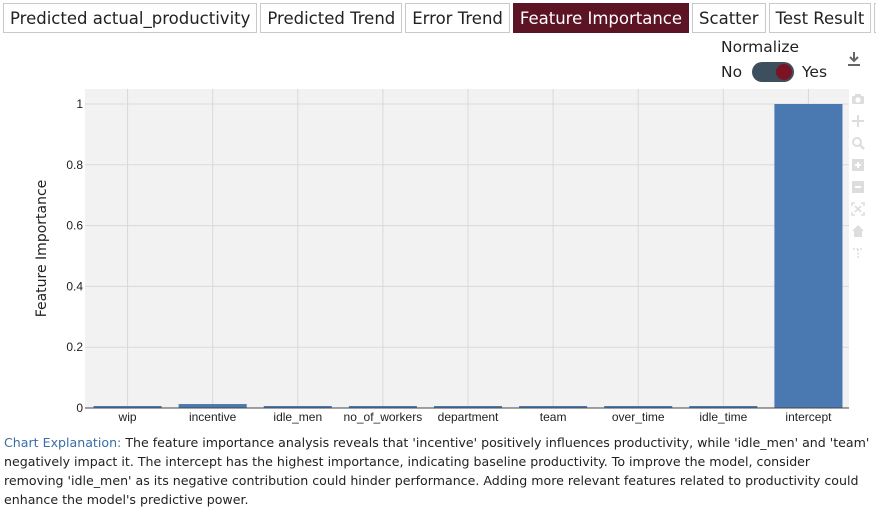 Image resolution: width=876 pixels, height=517 pixels. What do you see at coordinates (601, 18) in the screenshot?
I see `tab-feature-importance: Feature Importance` at bounding box center [601, 18].